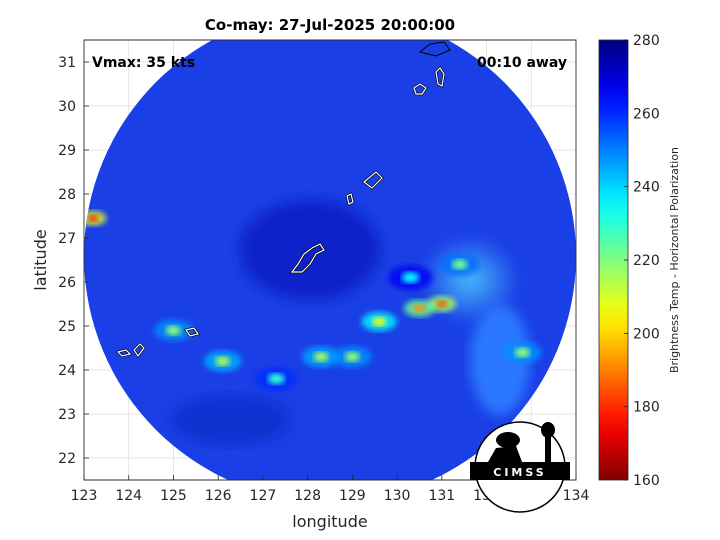 Image resolution: width=720 pixels, height=540 pixels. Describe the element at coordinates (576, 496) in the screenshot. I see `x-tick-label: 134` at that location.